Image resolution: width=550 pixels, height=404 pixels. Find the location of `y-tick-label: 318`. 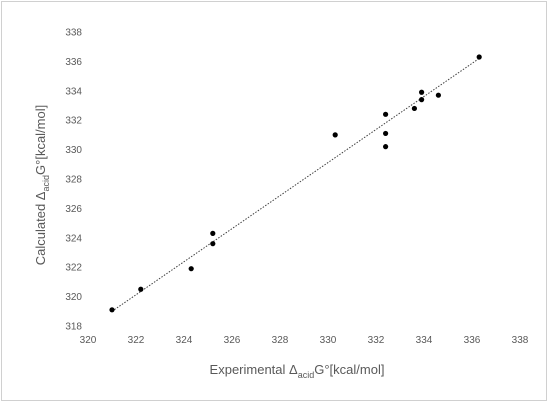

y-tick-label: 318 is located at coordinates (73, 327).